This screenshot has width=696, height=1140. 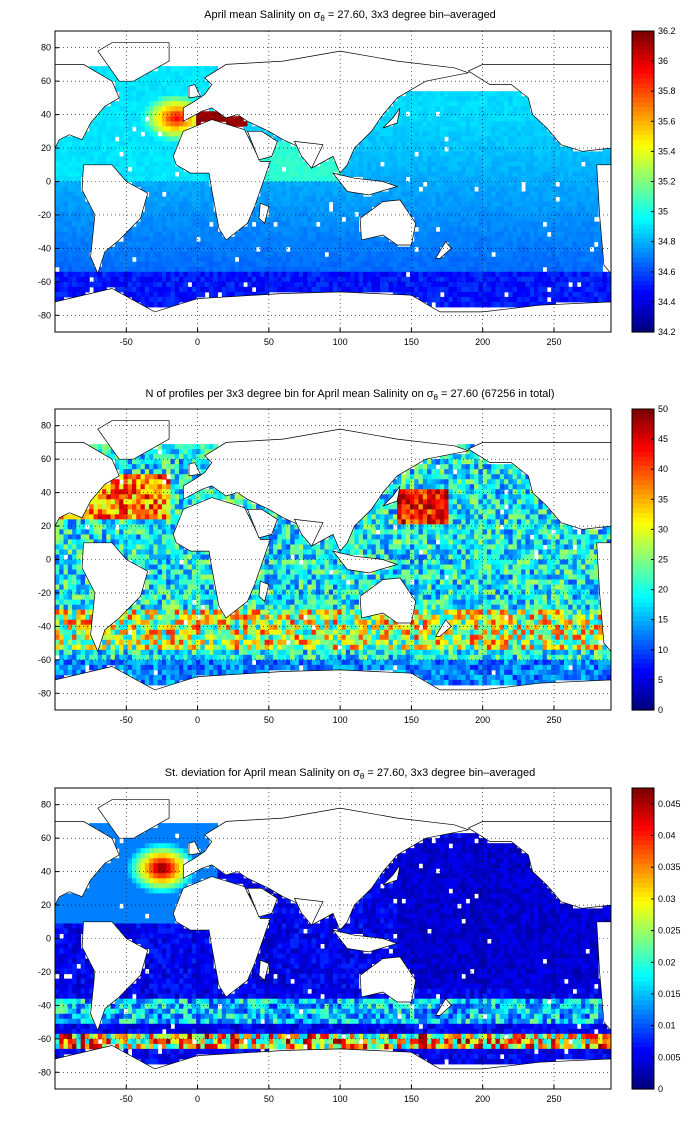 I want to click on landmass, so click(x=194, y=91).